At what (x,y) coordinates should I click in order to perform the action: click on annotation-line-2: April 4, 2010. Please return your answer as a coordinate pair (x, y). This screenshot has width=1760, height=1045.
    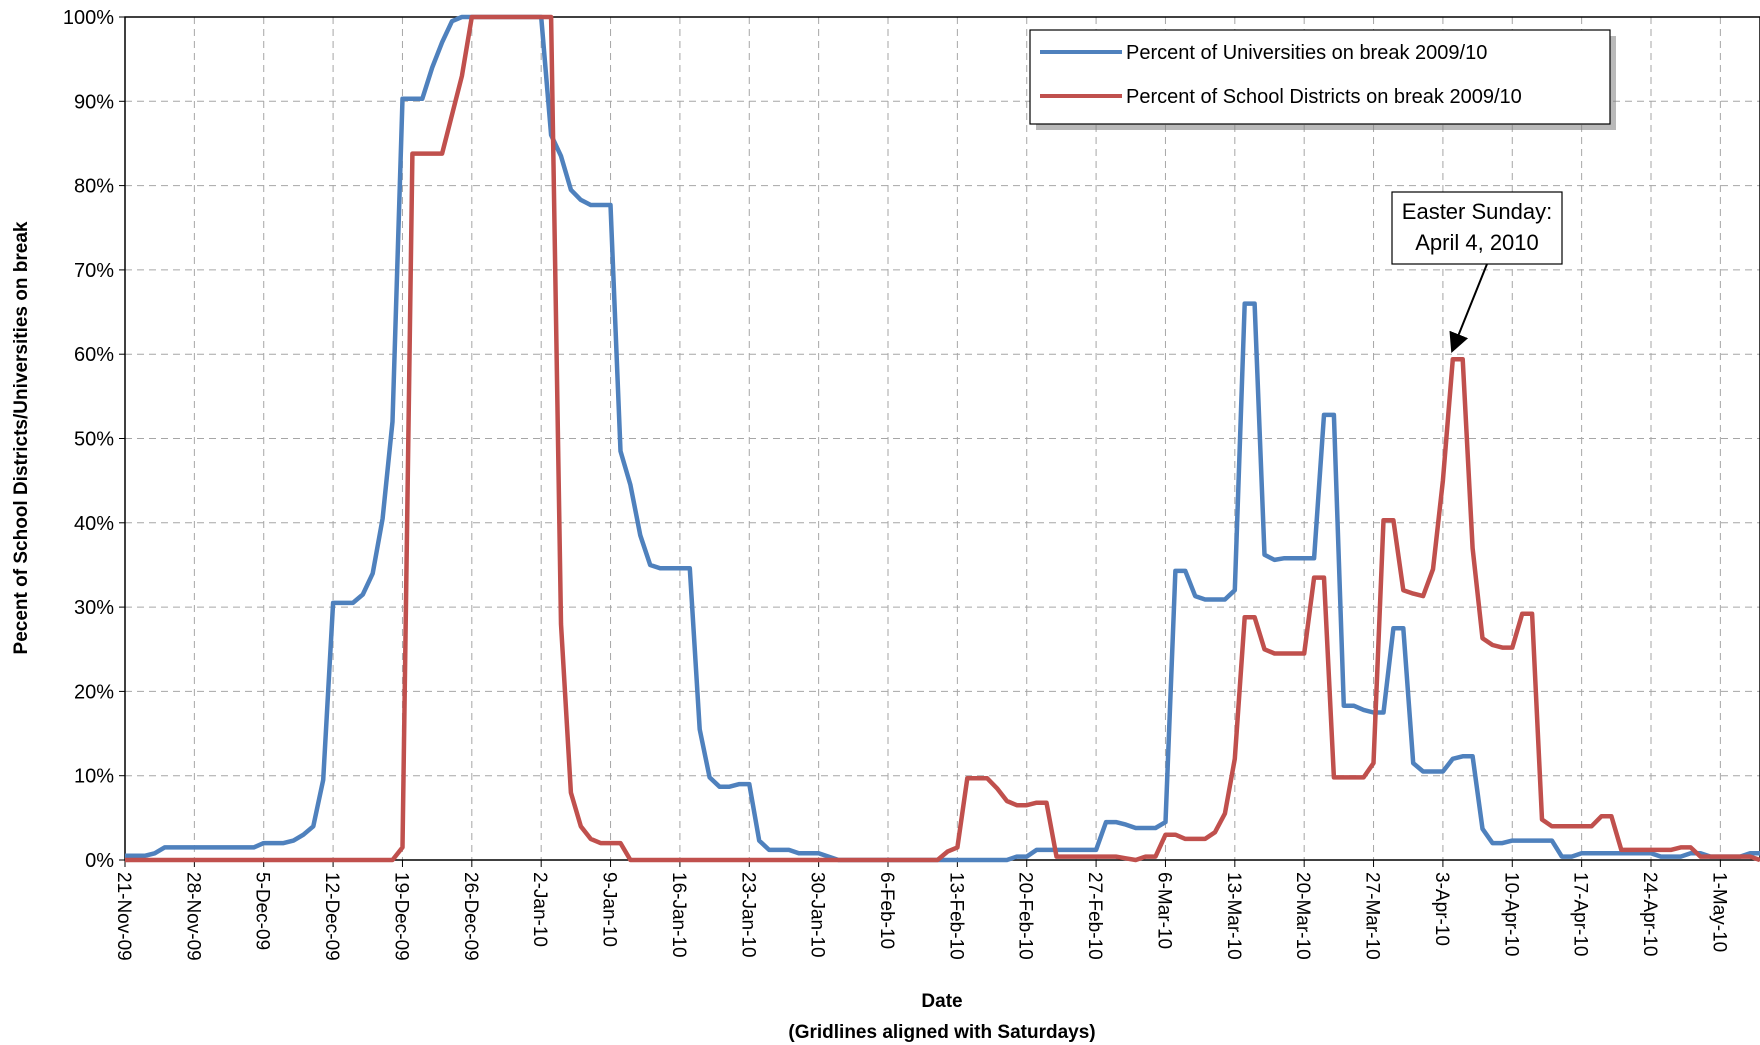
    Looking at the image, I should click on (1477, 242).